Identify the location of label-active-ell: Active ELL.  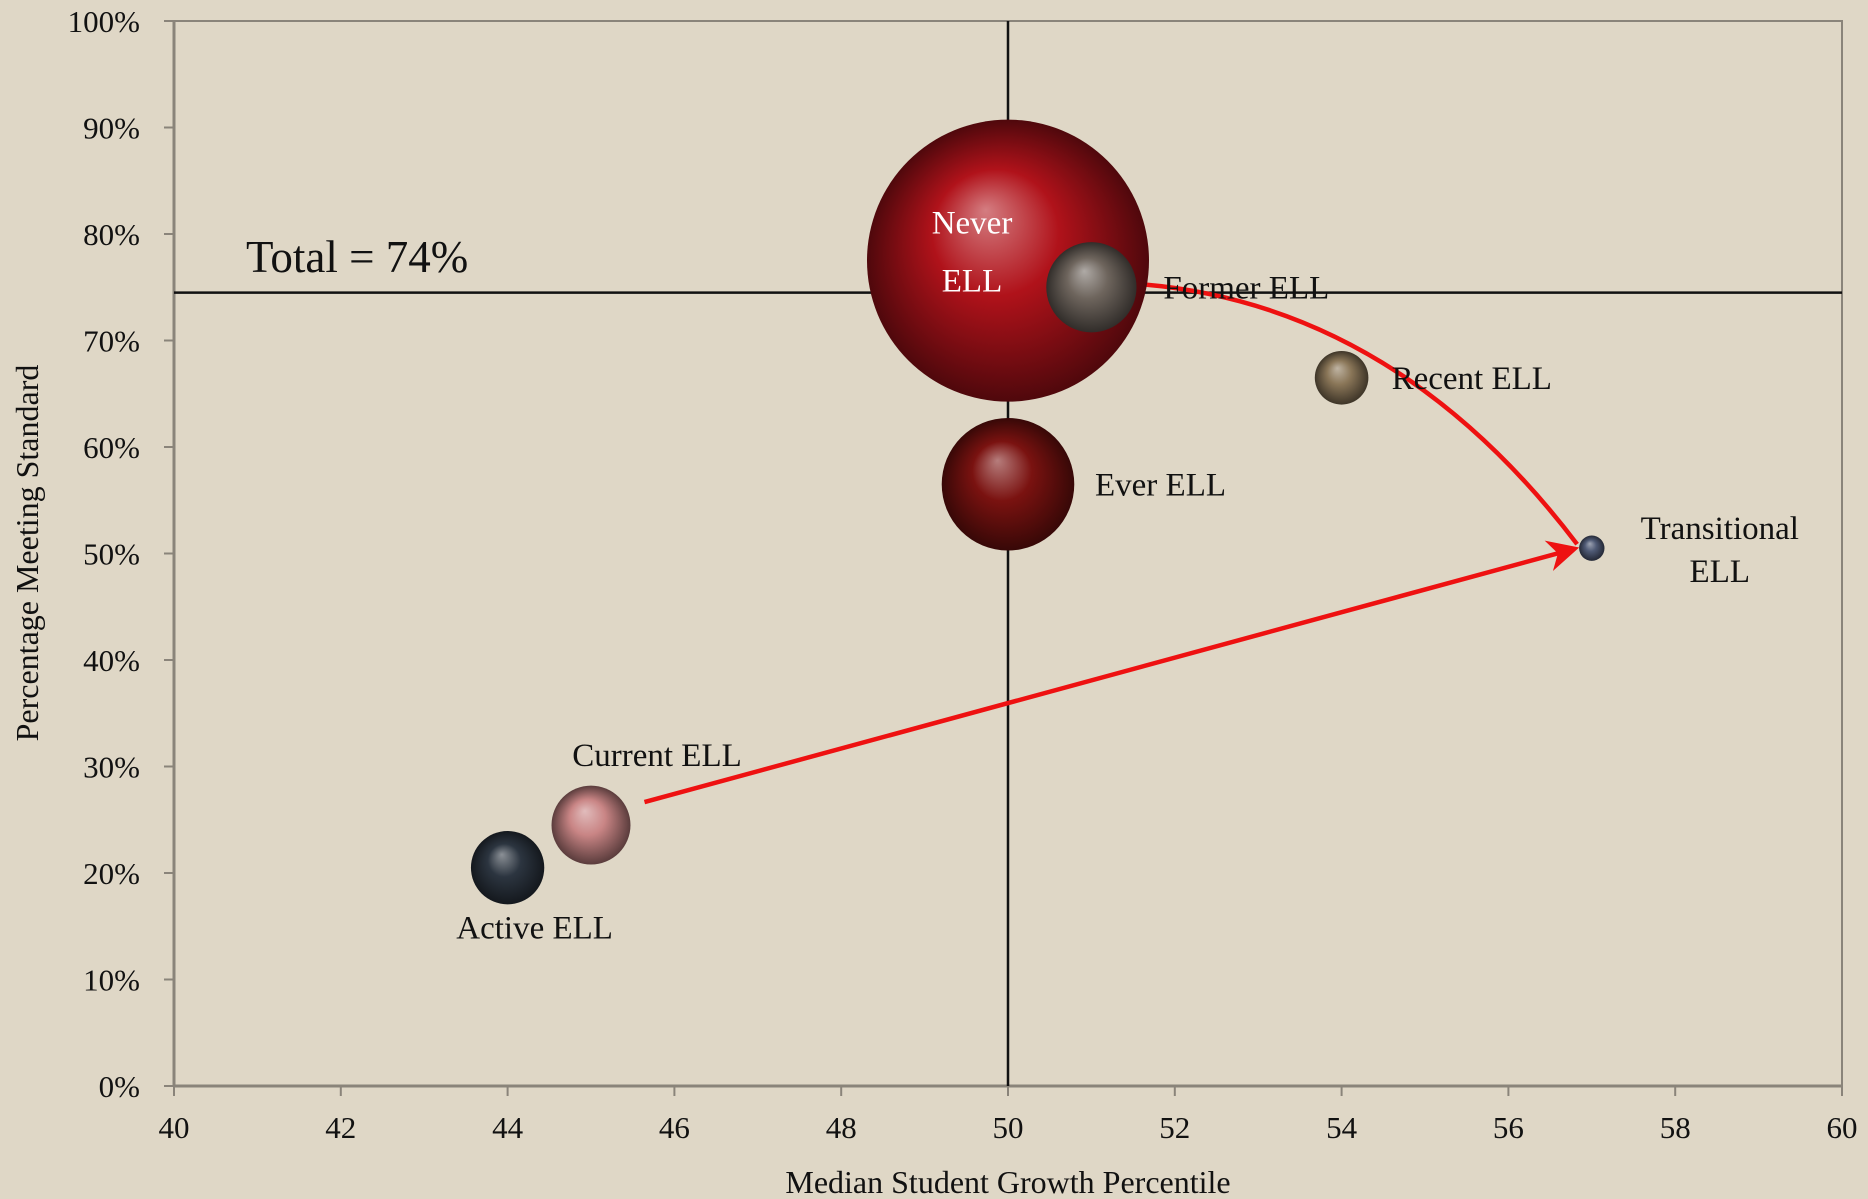
(534, 929).